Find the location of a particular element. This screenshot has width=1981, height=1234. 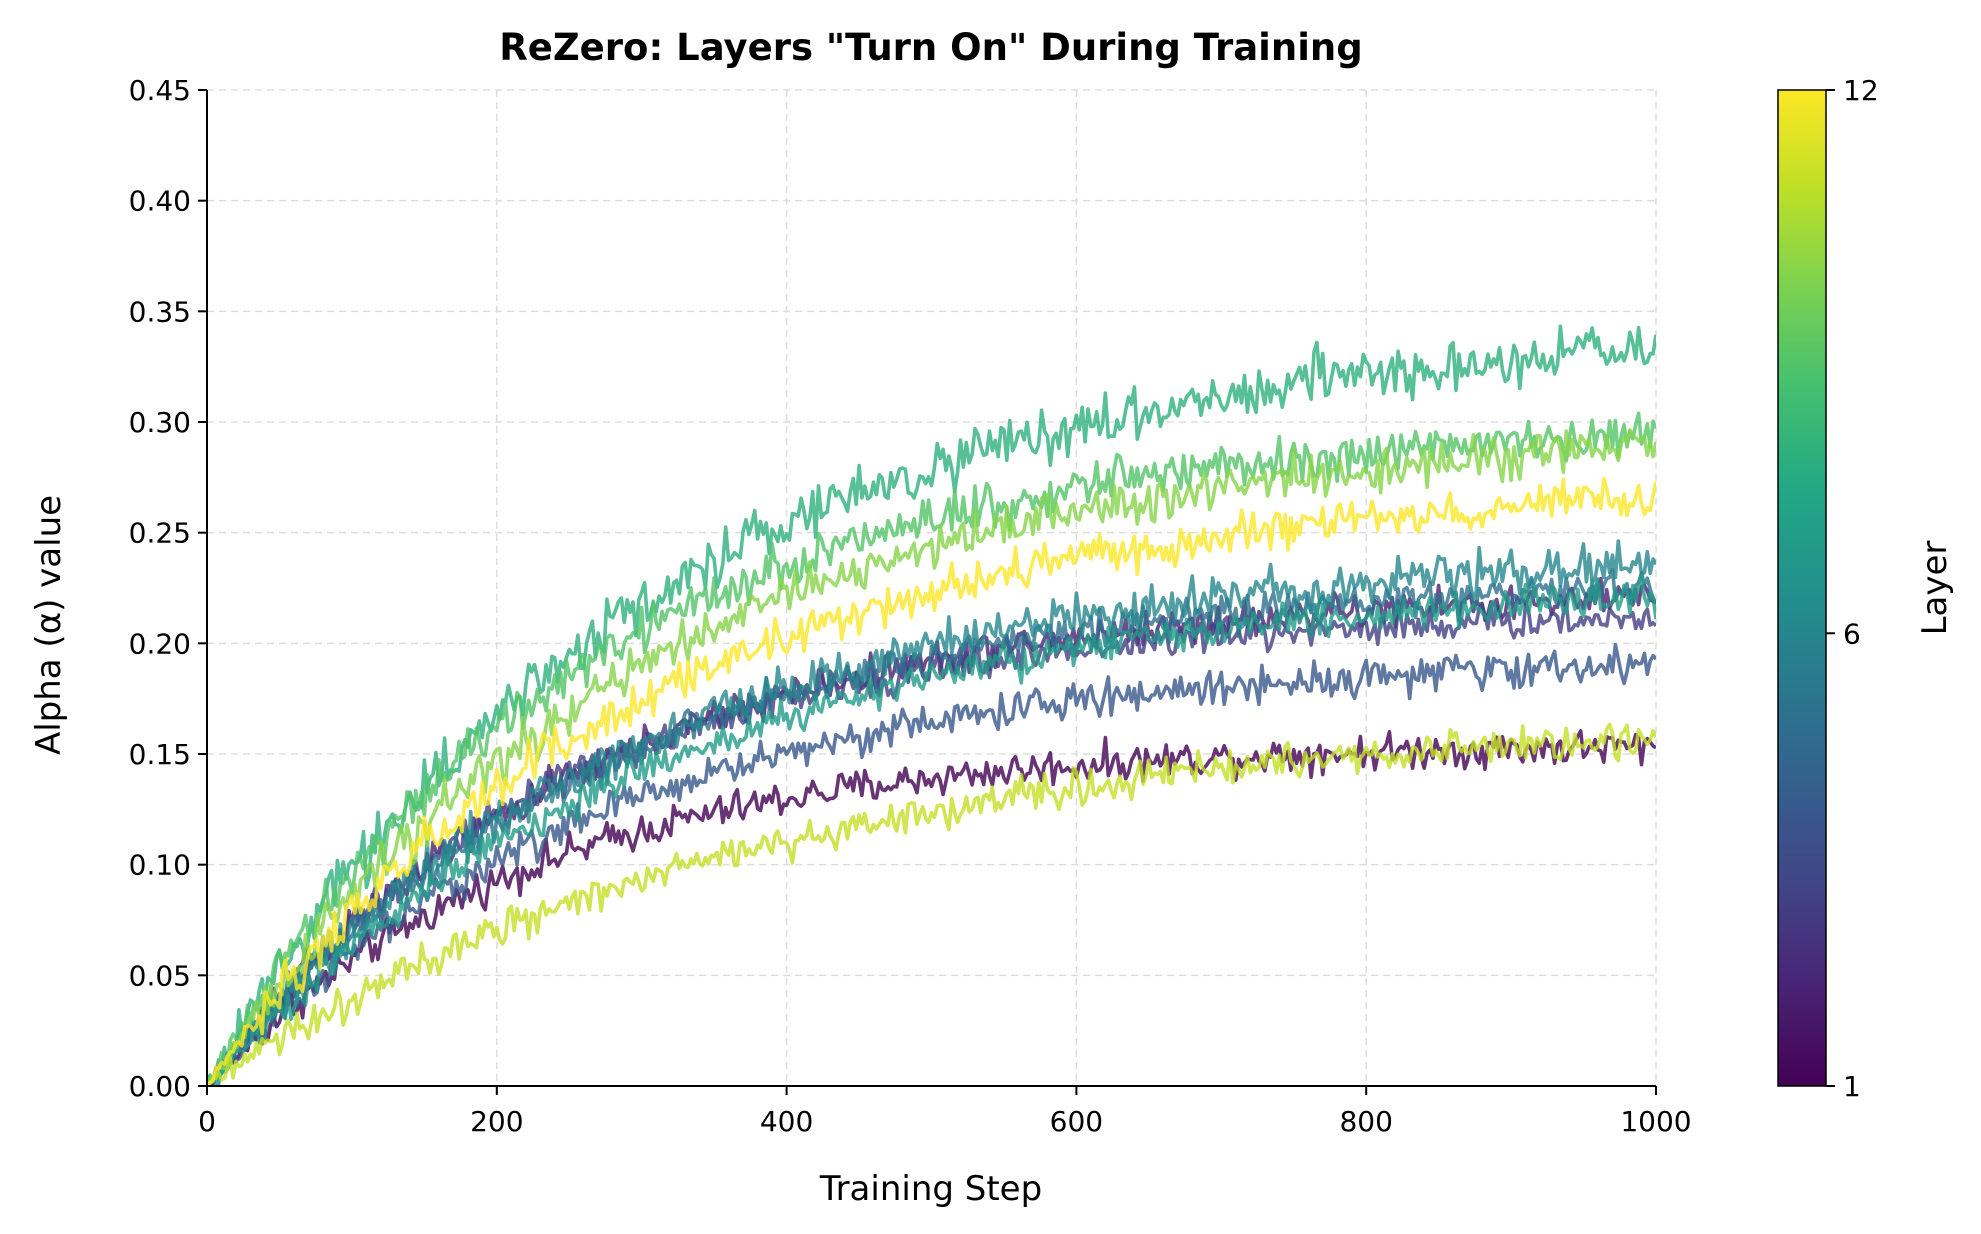

x-tick-label: 600 is located at coordinates (1076, 1121).